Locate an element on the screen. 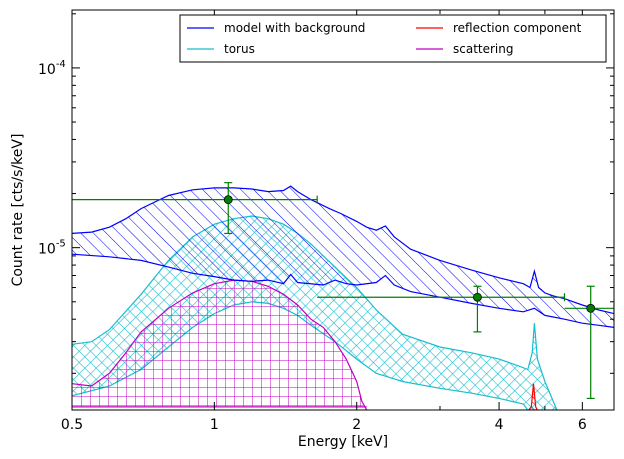 The width and height of the screenshot is (624, 459). band-upper-reflection is located at coordinates (533, 396).